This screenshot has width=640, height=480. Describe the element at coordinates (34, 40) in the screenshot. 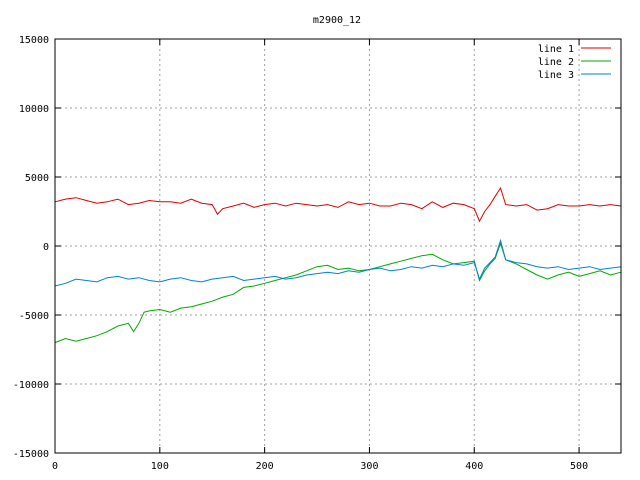

I see `y-tick-label: 15000` at that location.